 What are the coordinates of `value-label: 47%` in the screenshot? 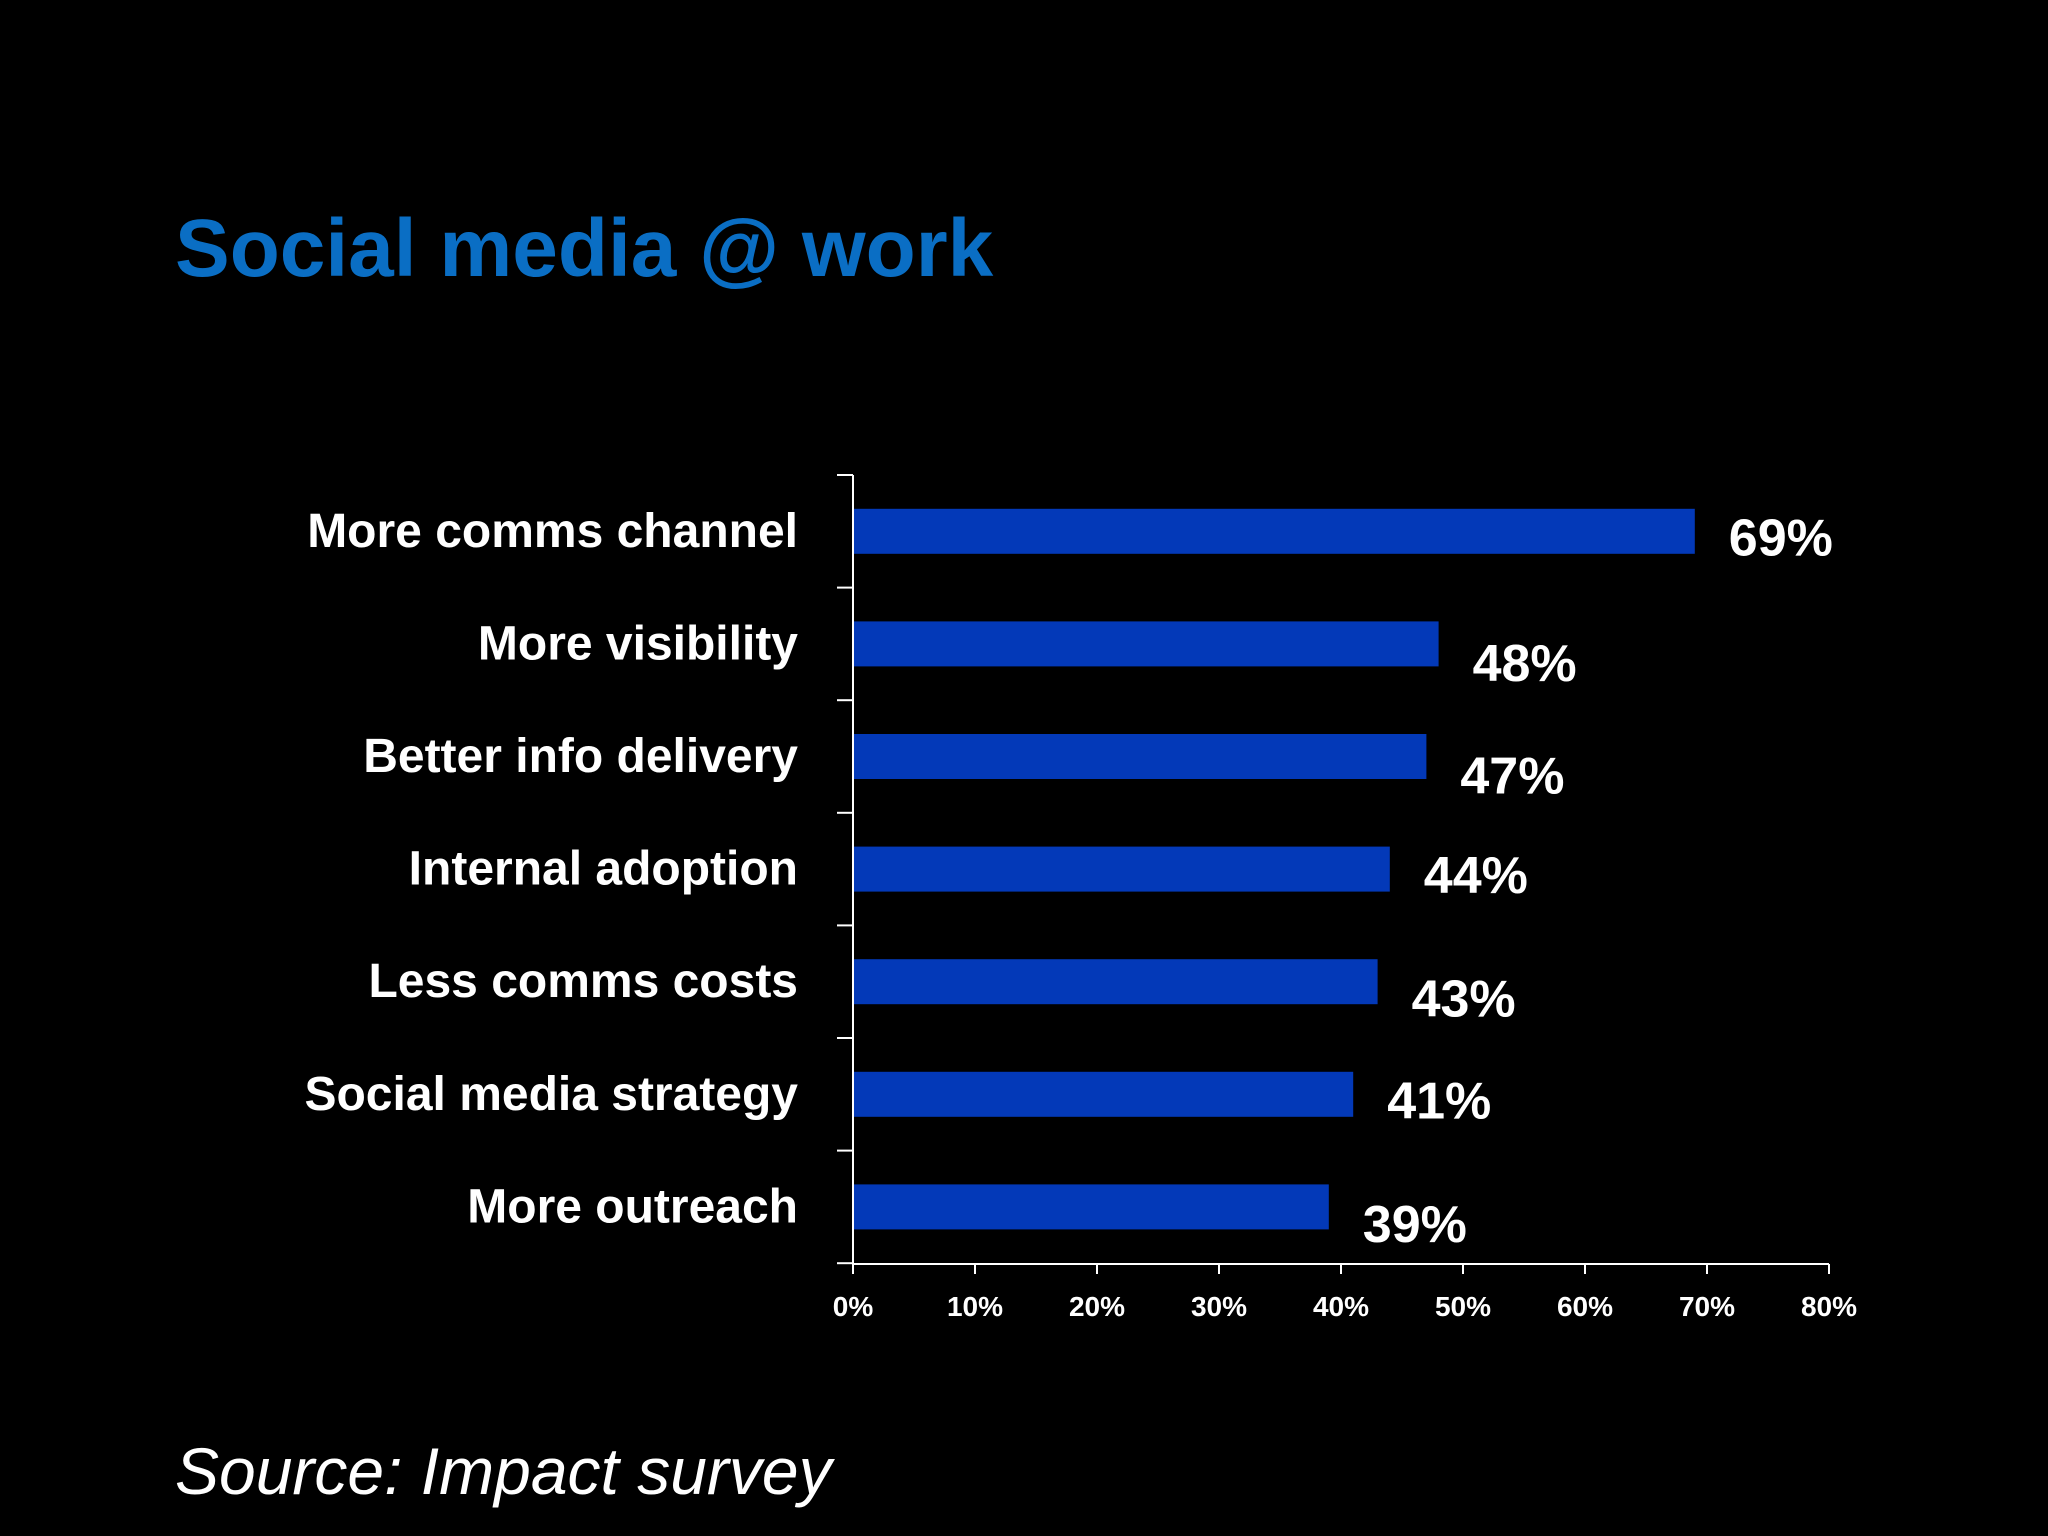 It's located at (1512, 777).